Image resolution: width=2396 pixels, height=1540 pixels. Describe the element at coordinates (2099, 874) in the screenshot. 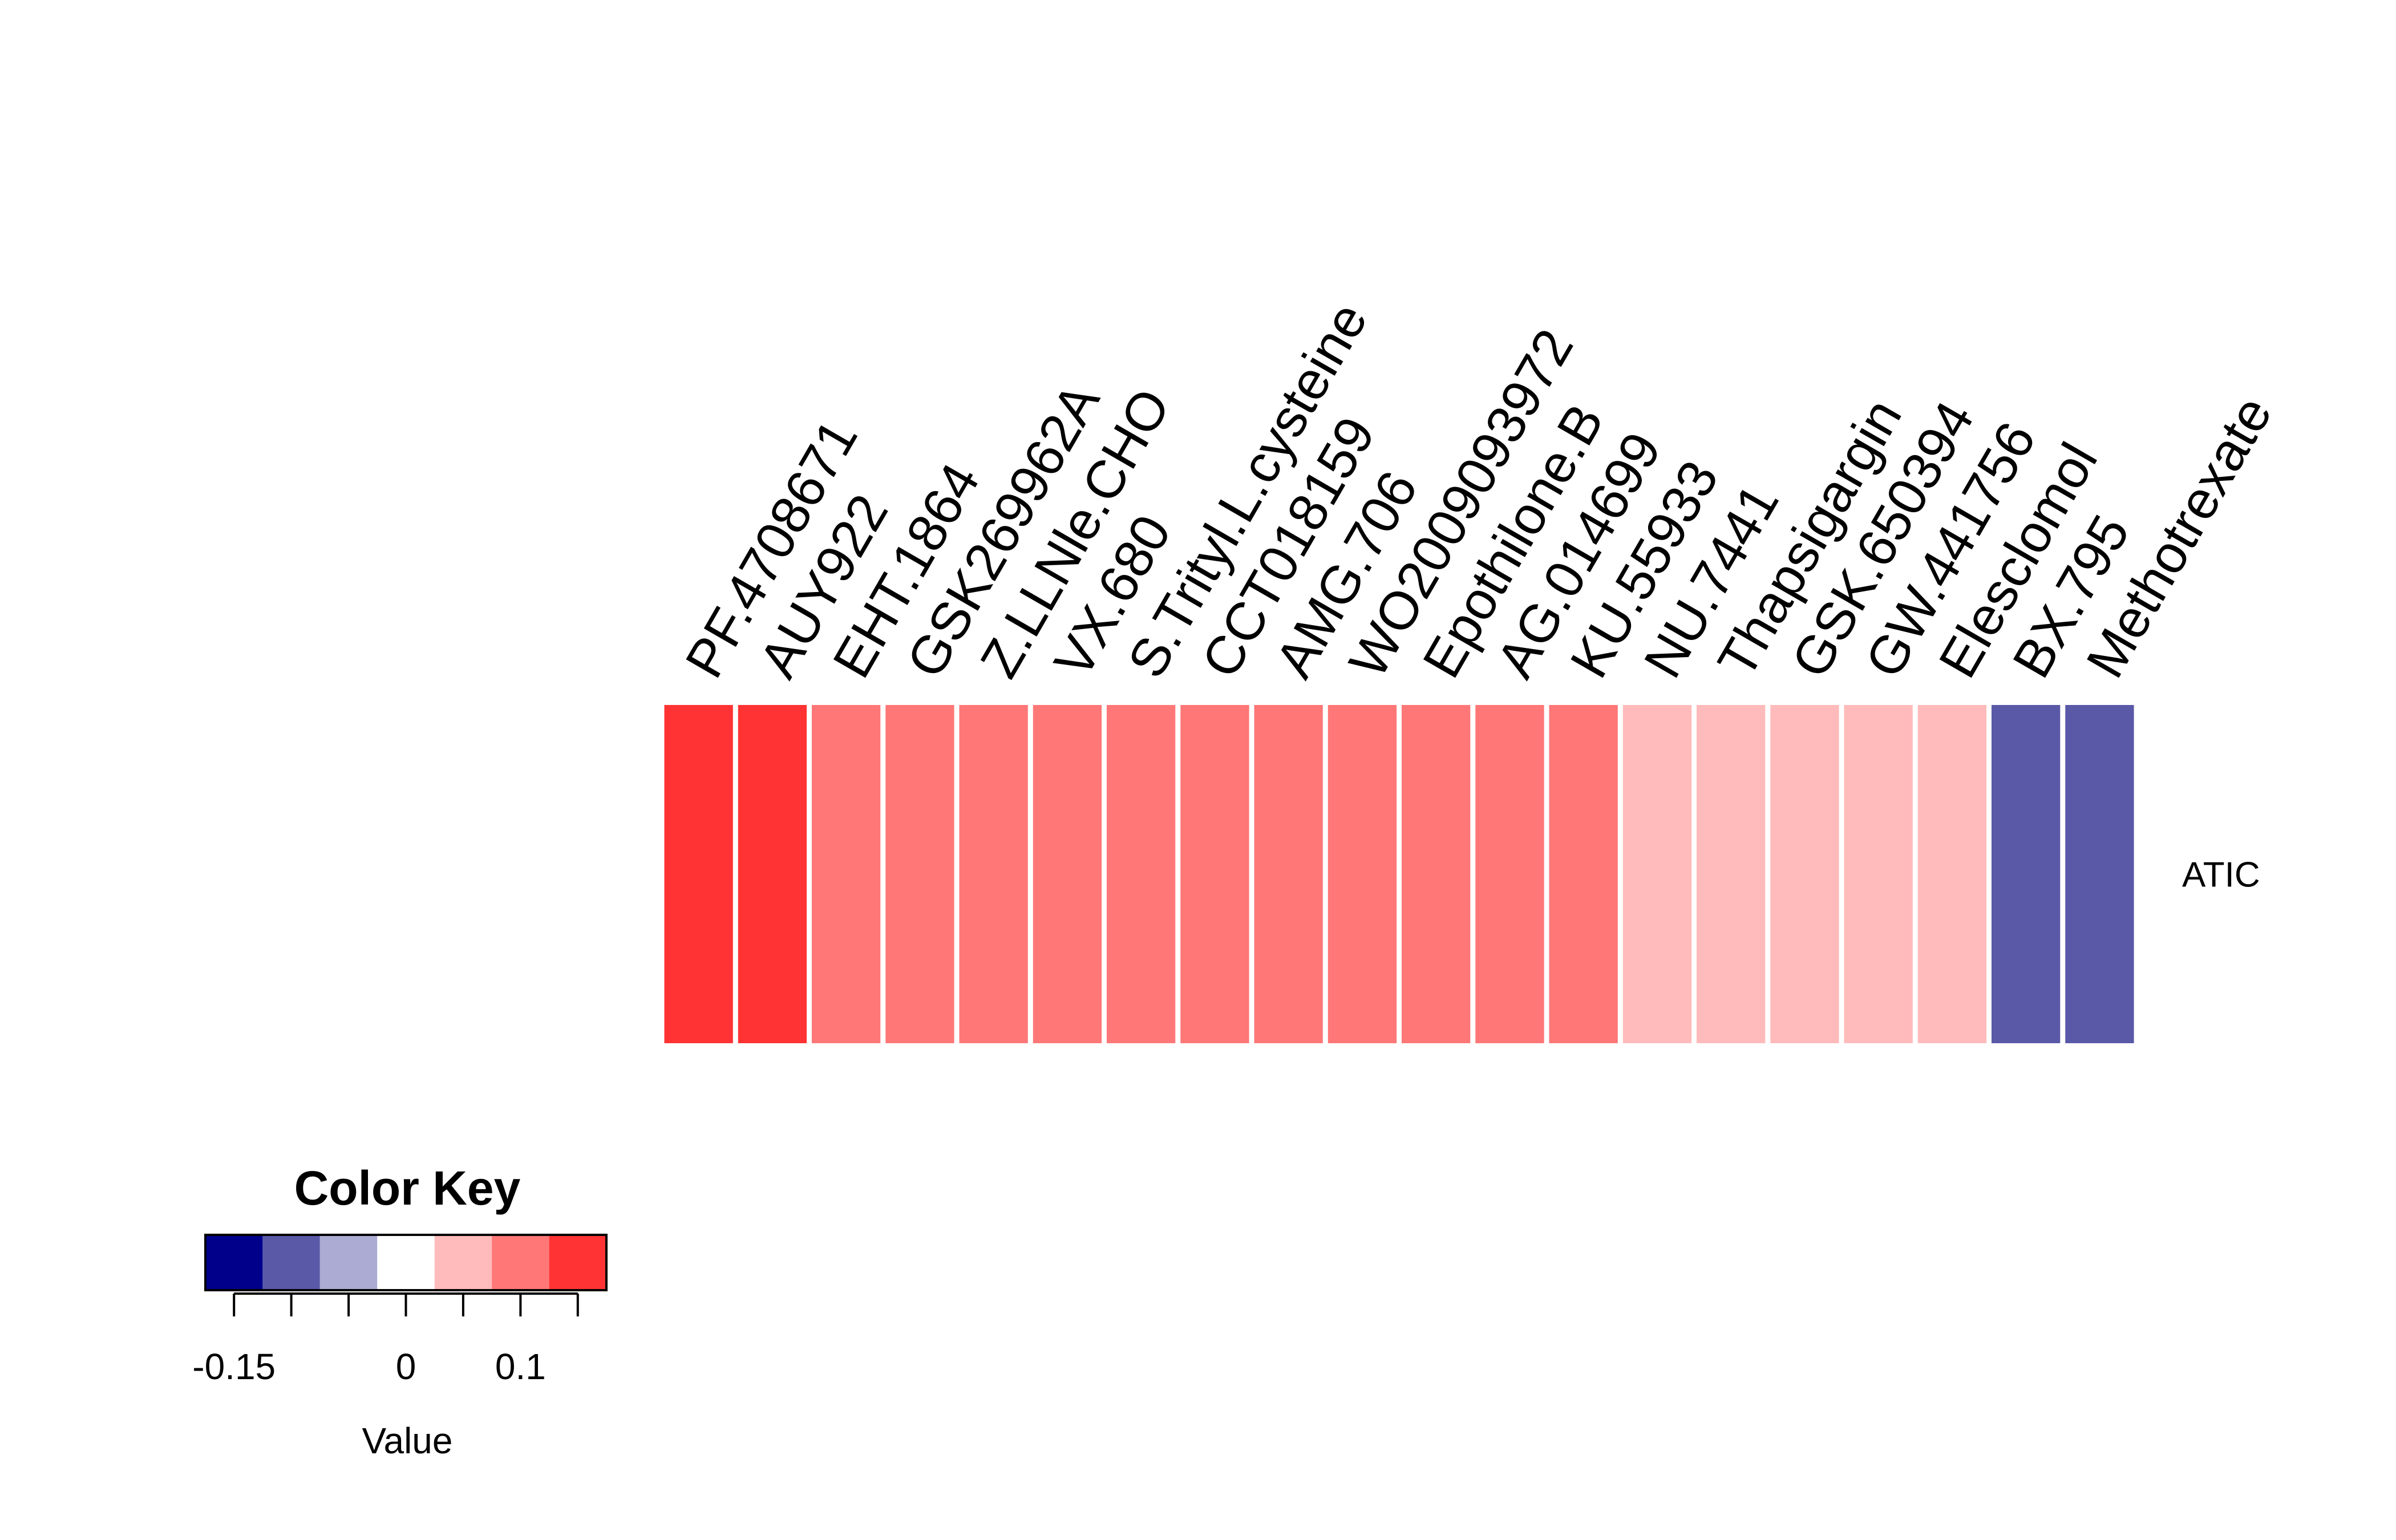

I see `heatmap-cell-methotrexate` at that location.